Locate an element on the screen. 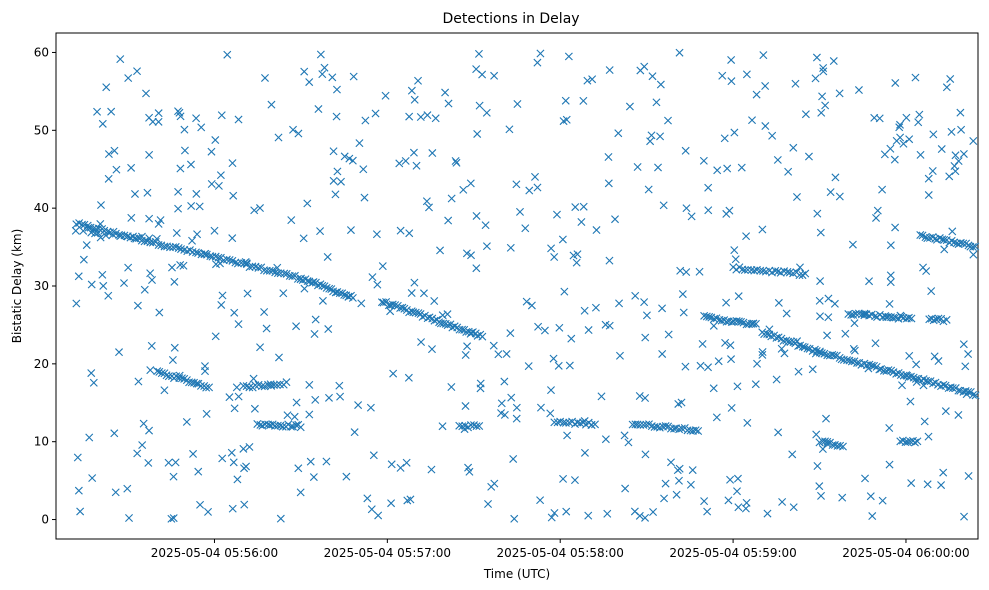 This screenshot has width=989, height=590. y-tick-label: 20 is located at coordinates (41, 364).